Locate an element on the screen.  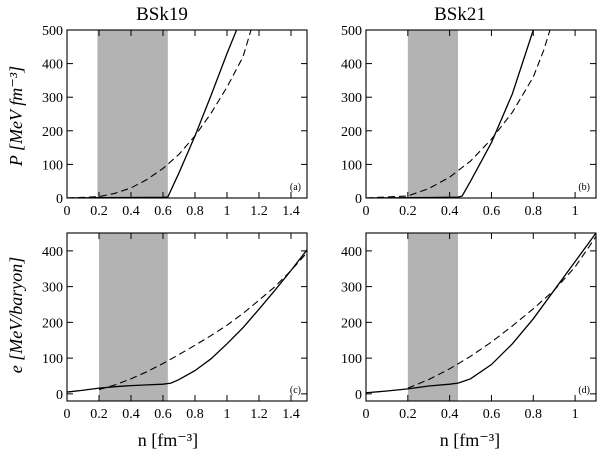
x-axis-title-left: n [fm⁻³] is located at coordinates (168, 440).